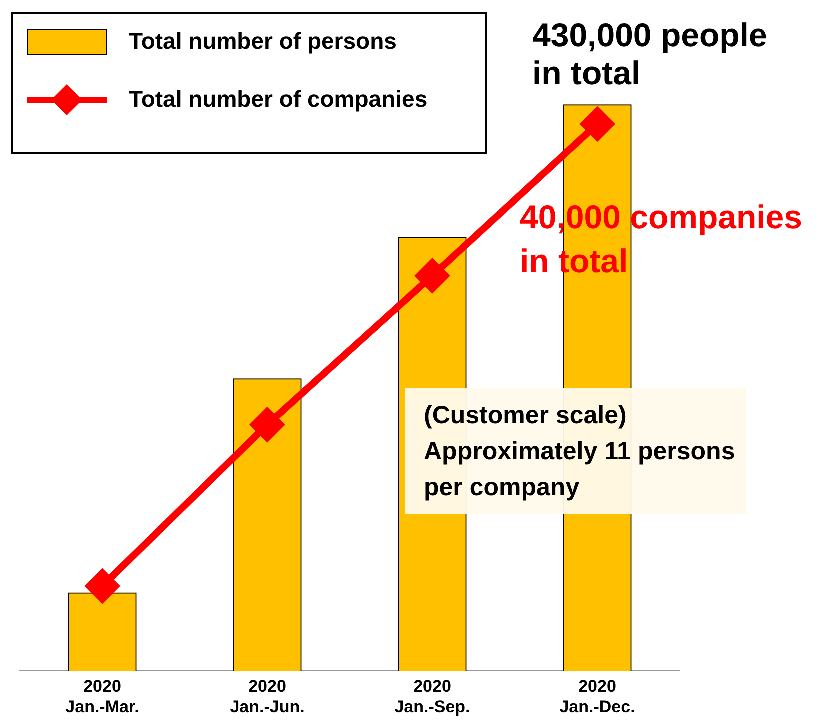 Image resolution: width=839 pixels, height=724 pixels. Describe the element at coordinates (598, 696) in the screenshot. I see `x-tick-label: 2020 Jan.-Dec.` at that location.